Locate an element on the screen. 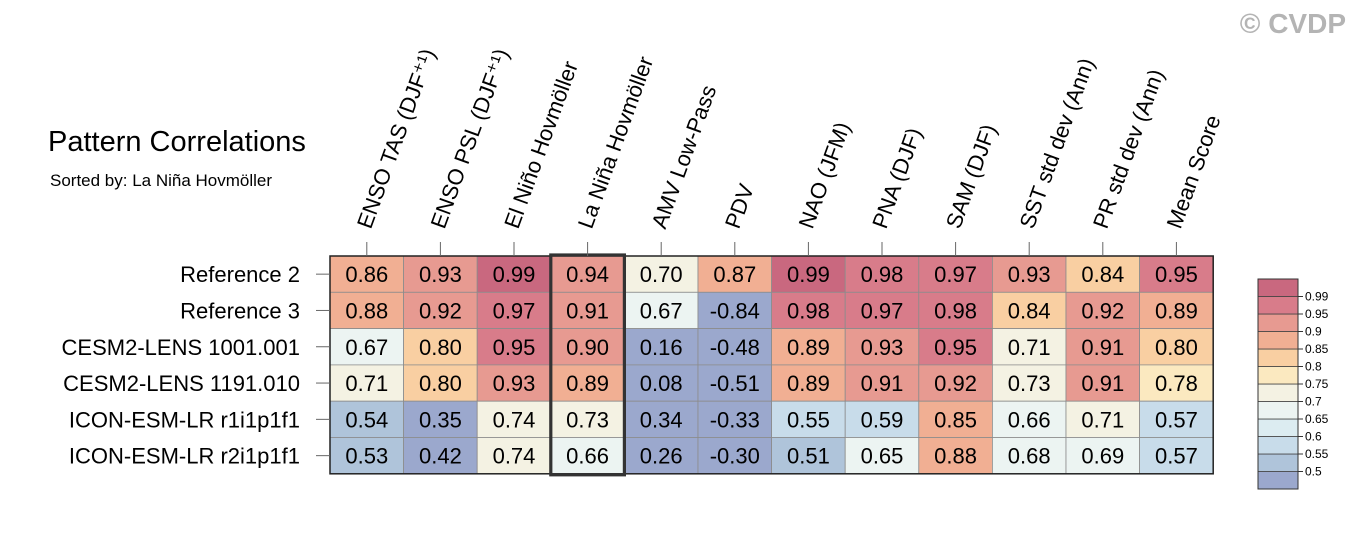 The width and height of the screenshot is (1360, 539). cell-value-label: 0.35 is located at coordinates (440, 419).